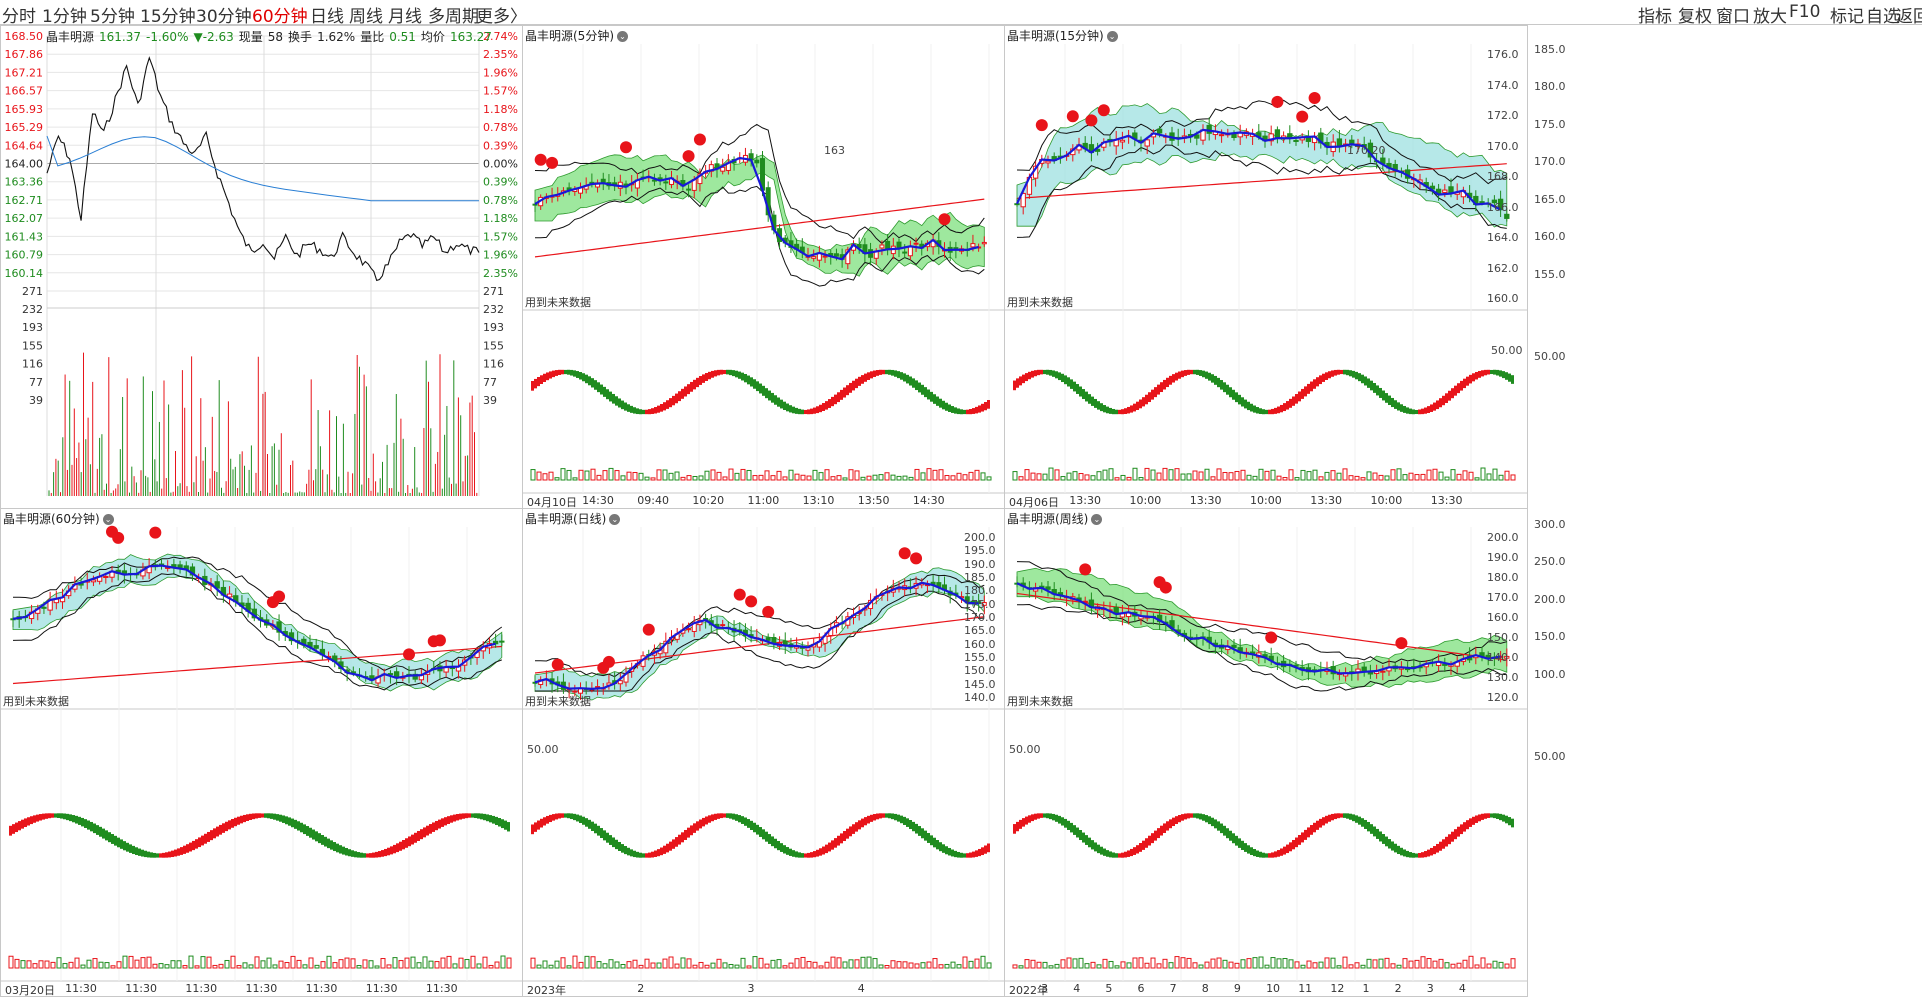  I want to click on x-axis-label: 13:30, so click(1085, 500).